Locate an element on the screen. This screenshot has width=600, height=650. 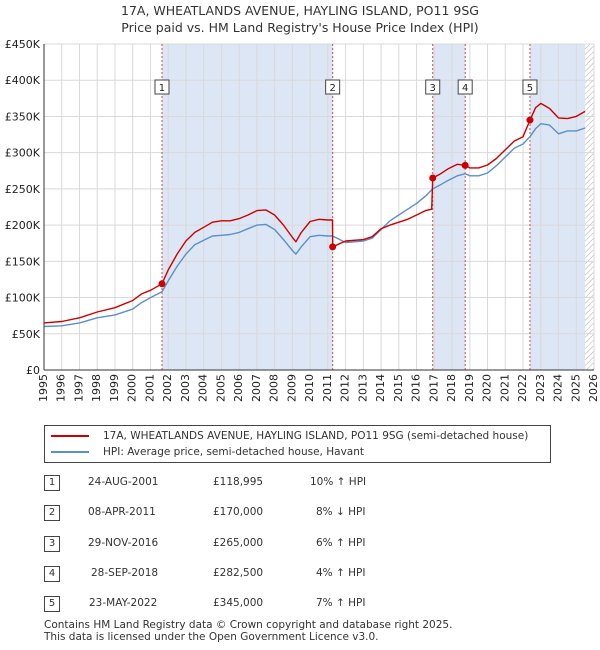
legend-swatch-property is located at coordinates (70, 436).